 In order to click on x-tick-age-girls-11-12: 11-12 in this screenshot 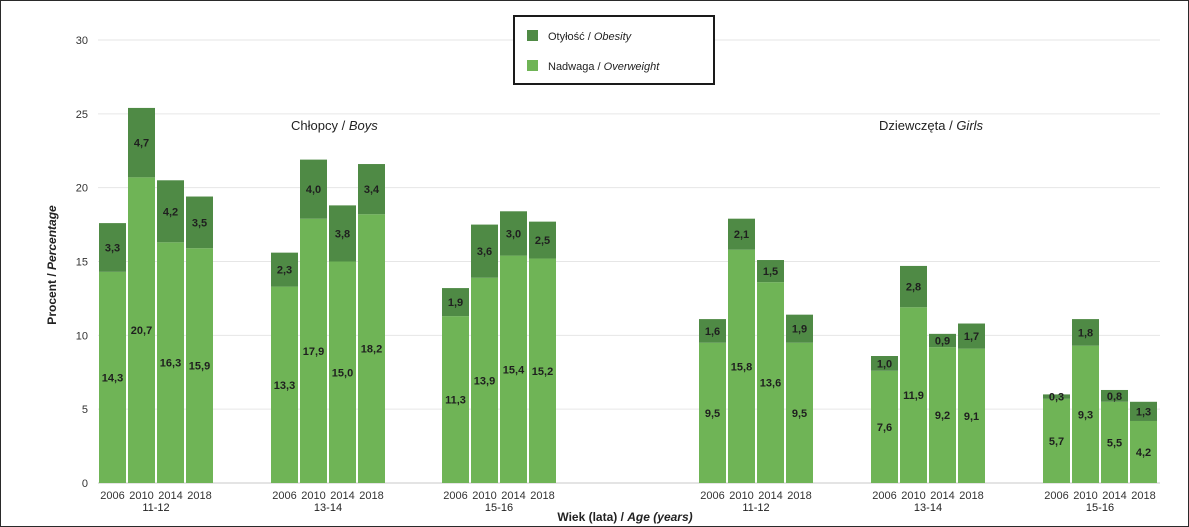, I will do `click(755, 508)`.